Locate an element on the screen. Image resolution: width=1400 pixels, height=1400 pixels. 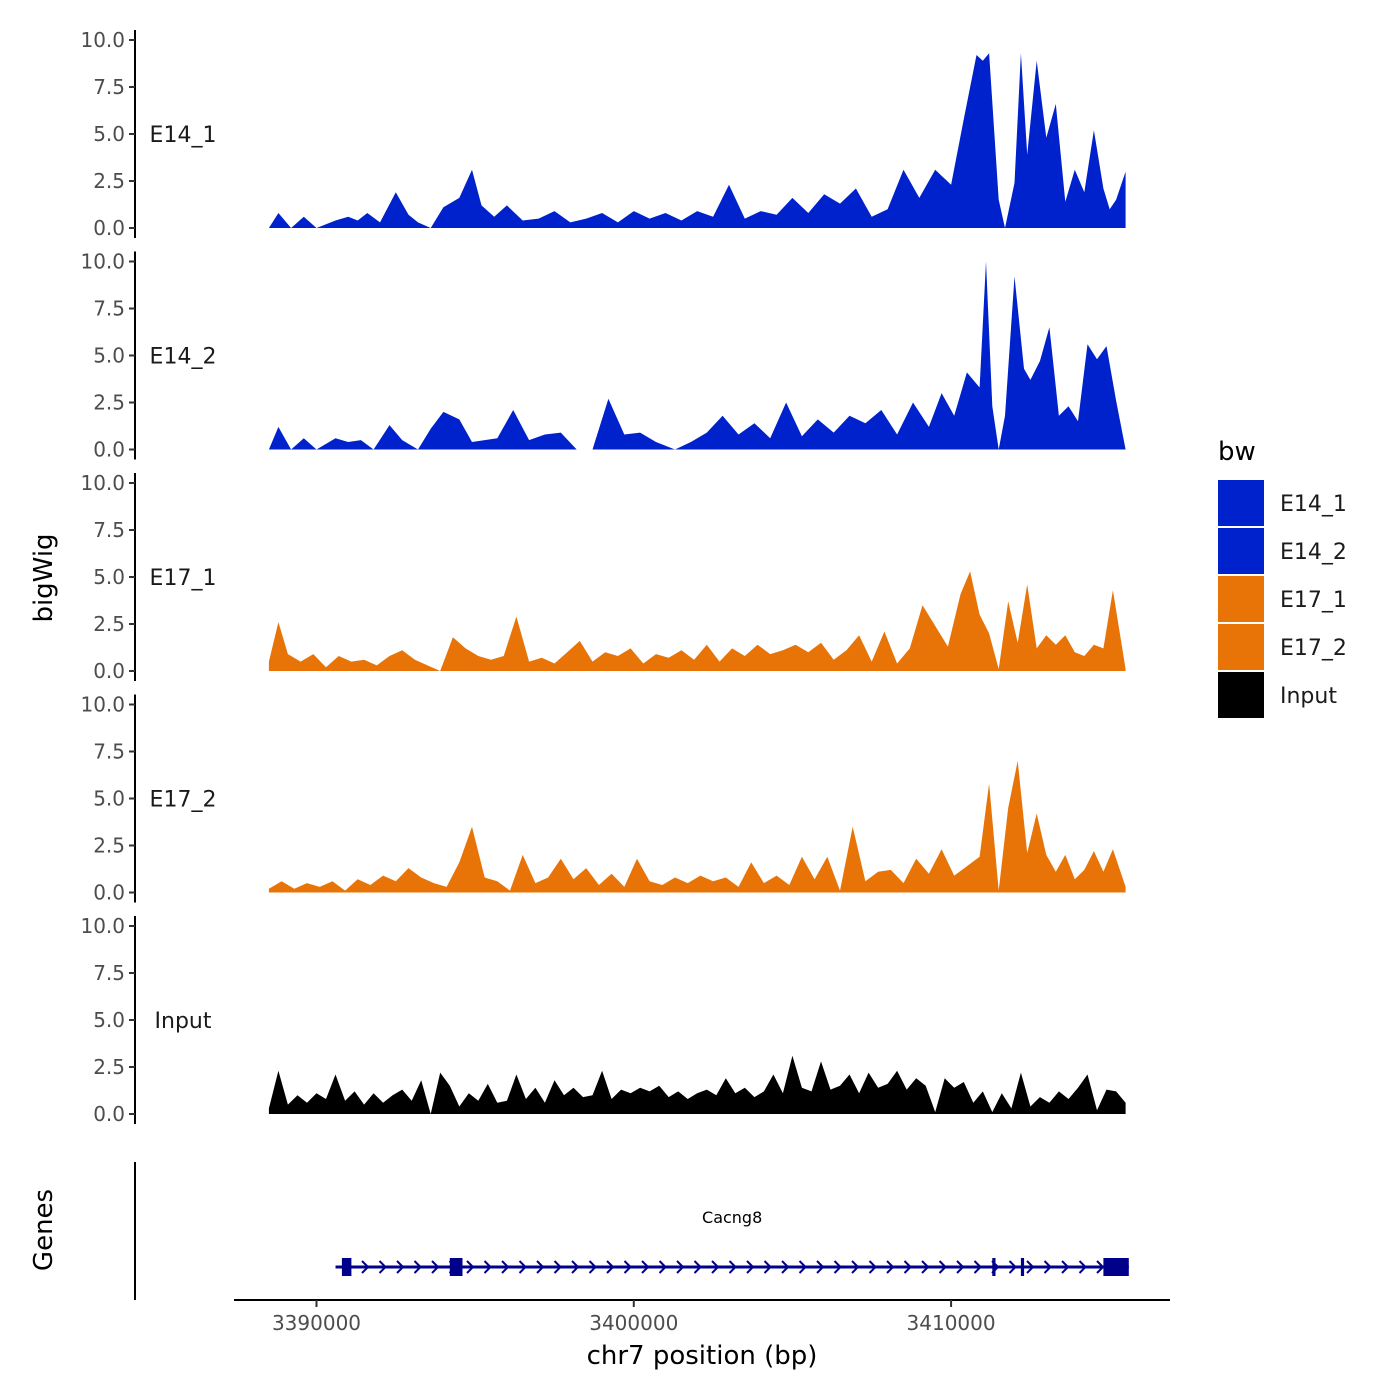
x-axis-title: chr7 position (bp) is located at coordinates (702, 1356).